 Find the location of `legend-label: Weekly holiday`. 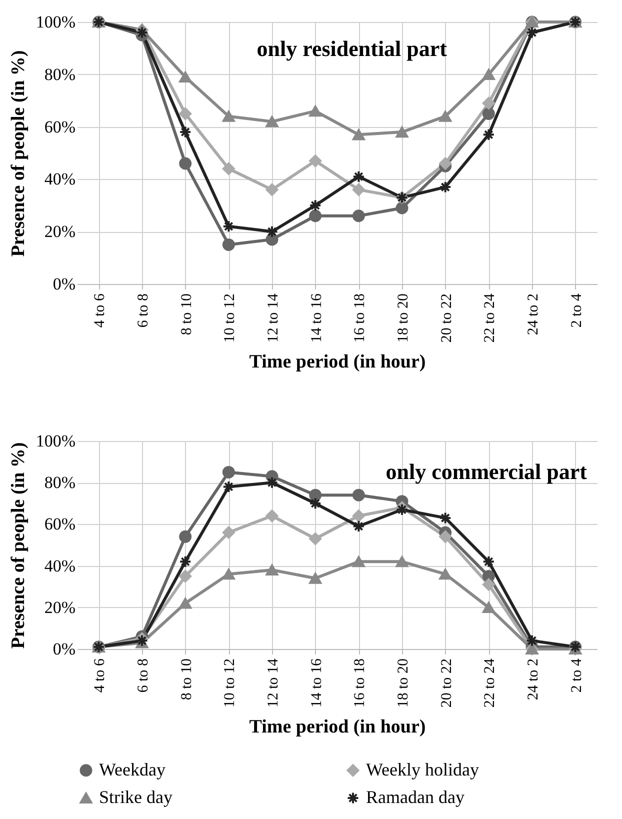

legend-label: Weekly holiday is located at coordinates (423, 769).